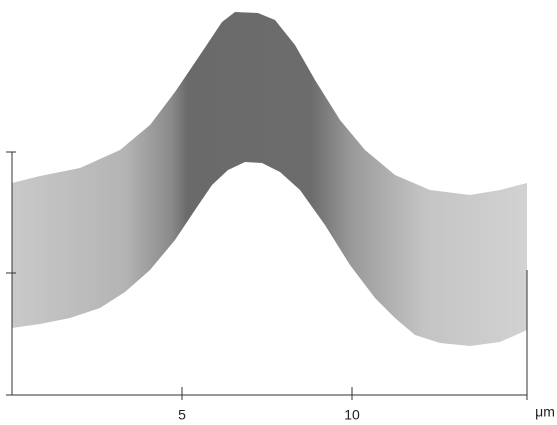 Image resolution: width=557 pixels, height=425 pixels. I want to click on x-tick-label: 10, so click(352, 415).